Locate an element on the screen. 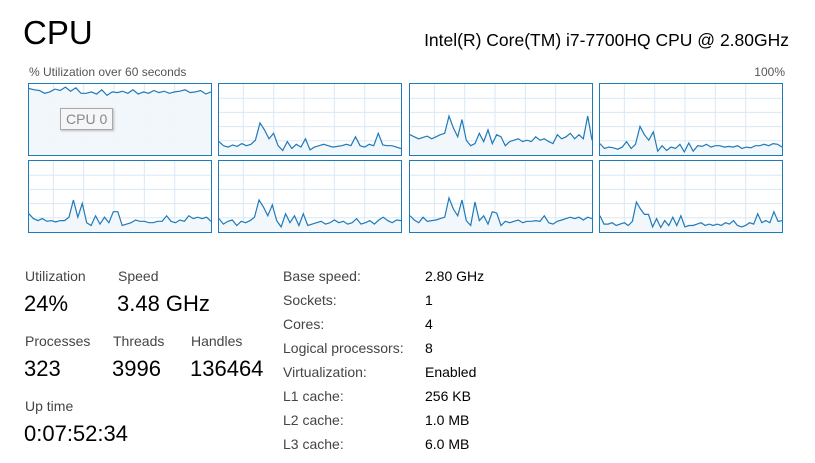  detail-key: L2 cache: is located at coordinates (313, 420).